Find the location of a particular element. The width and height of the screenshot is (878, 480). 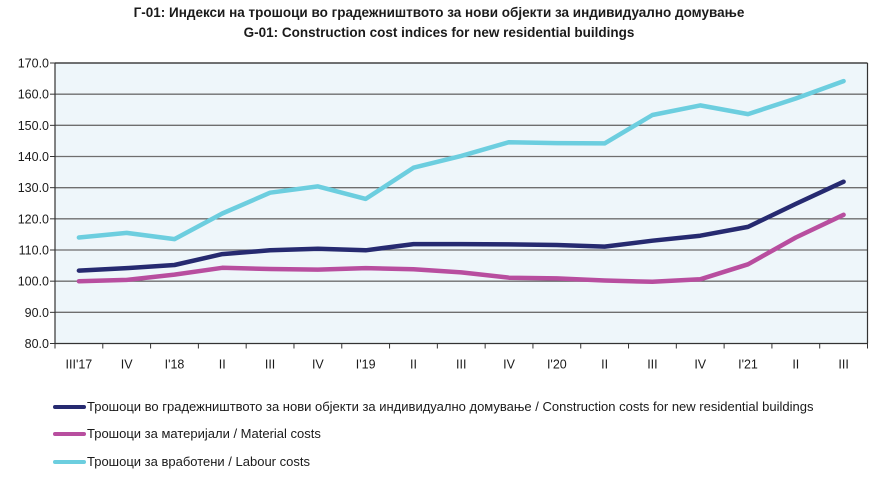

legend-swatch-labour is located at coordinates (69, 462).